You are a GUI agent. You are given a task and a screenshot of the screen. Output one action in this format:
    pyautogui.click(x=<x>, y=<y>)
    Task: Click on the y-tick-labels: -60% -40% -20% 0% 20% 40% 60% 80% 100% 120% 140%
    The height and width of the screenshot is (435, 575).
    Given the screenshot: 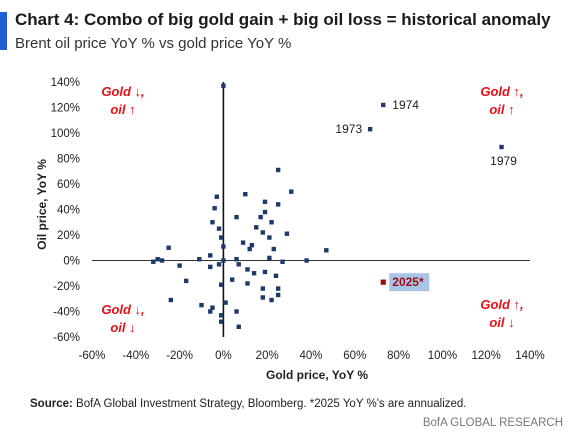 What is the action you would take?
    pyautogui.click(x=65, y=210)
    